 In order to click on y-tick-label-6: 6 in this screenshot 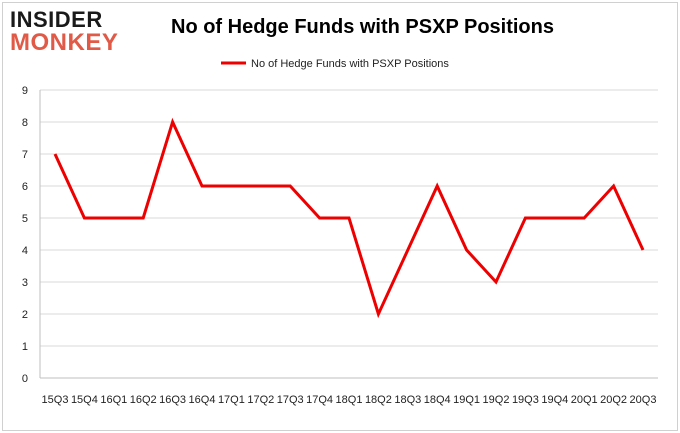, I will do `click(25, 187)`.